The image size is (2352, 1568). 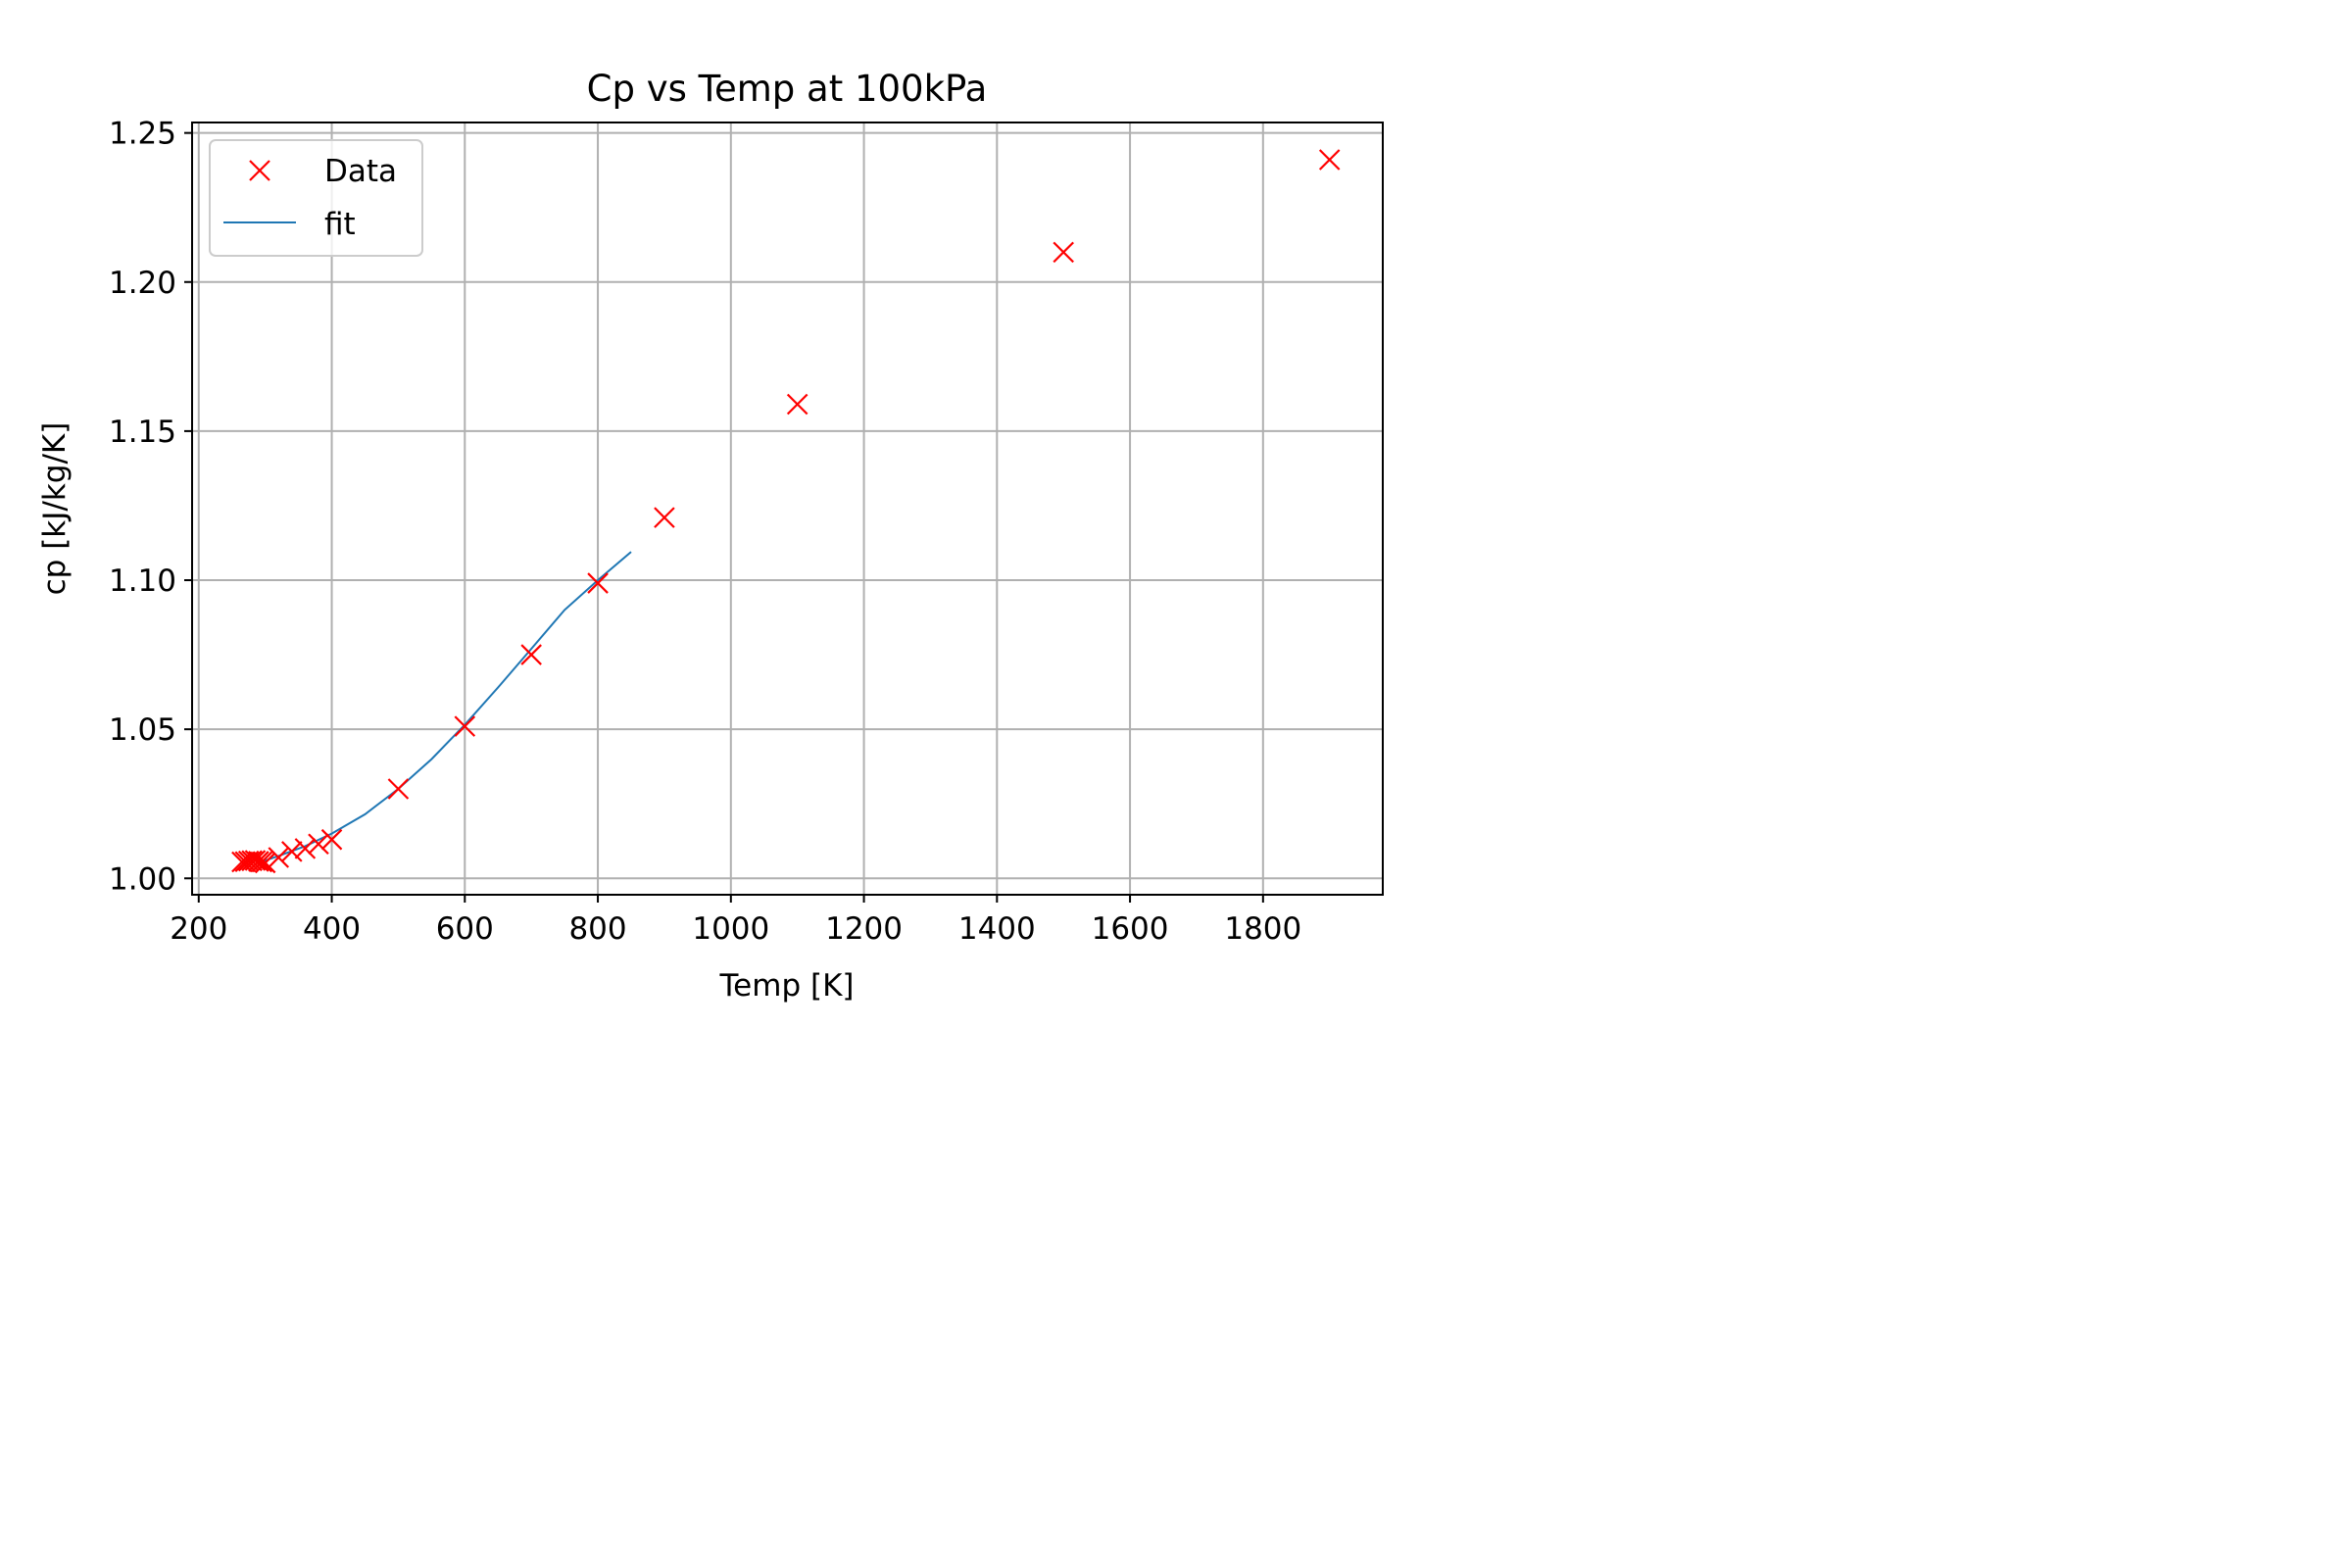 I want to click on fit-series, so click(x=445, y=707).